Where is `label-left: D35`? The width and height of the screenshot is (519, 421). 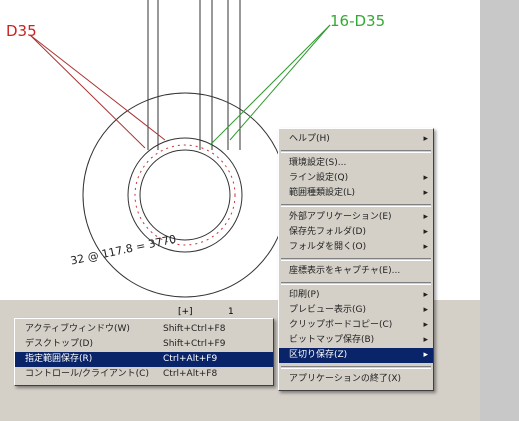
label-left: D35 is located at coordinates (21, 31).